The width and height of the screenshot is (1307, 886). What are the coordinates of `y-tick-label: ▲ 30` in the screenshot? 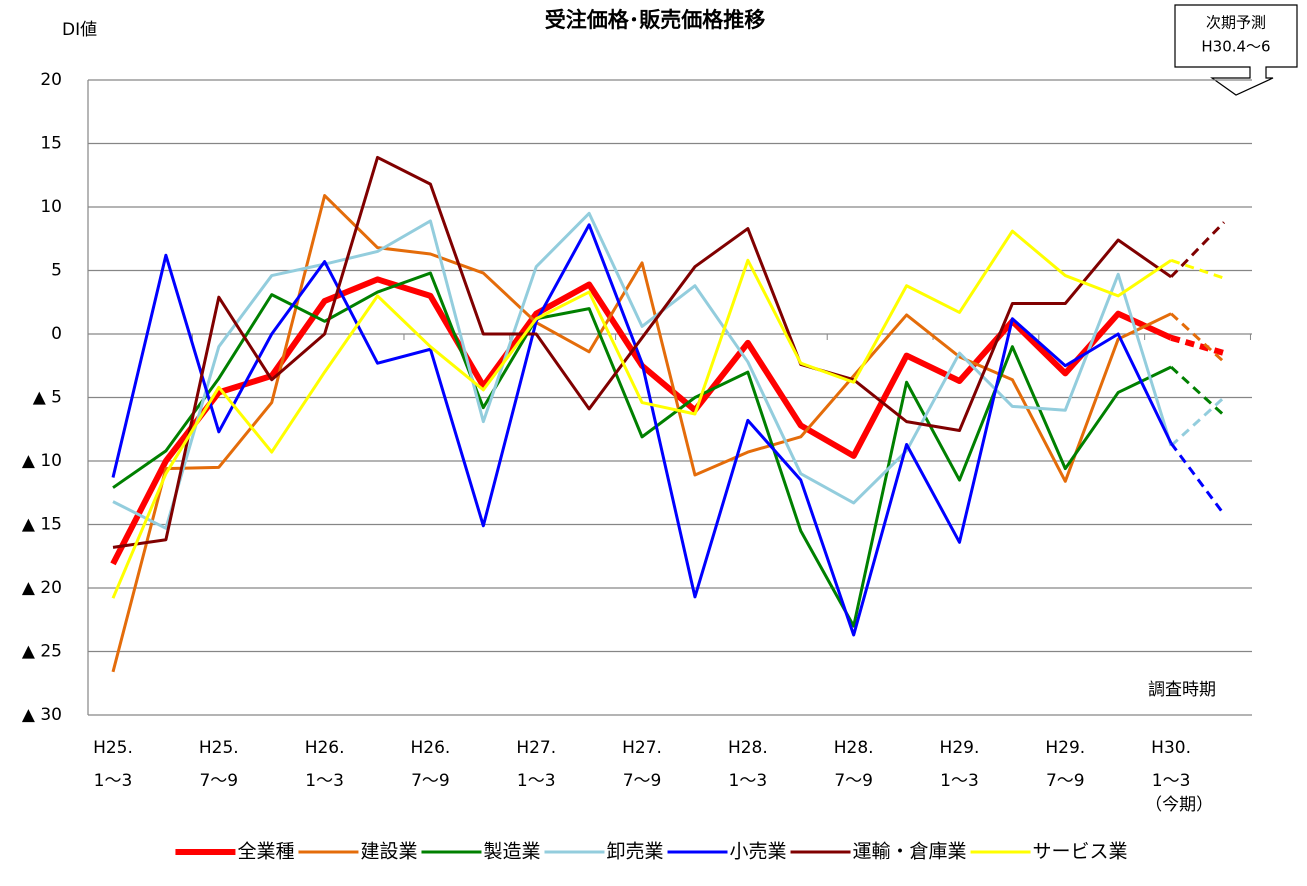 It's located at (42, 715).